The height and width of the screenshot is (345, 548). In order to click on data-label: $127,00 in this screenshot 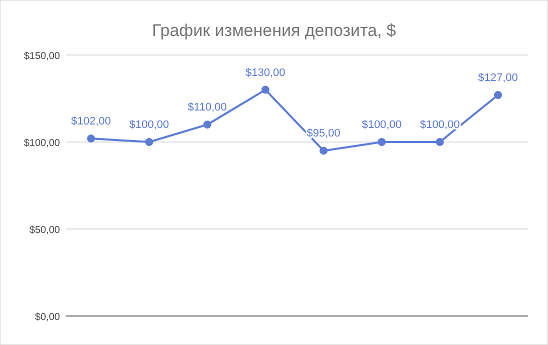, I will do `click(498, 78)`.